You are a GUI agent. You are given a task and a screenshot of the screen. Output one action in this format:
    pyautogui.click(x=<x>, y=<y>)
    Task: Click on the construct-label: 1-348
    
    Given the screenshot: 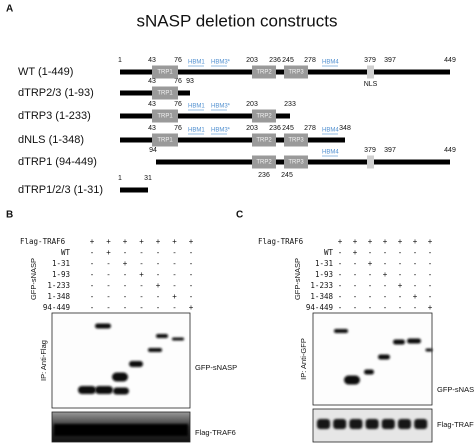 What is the action you would take?
    pyautogui.click(x=321, y=296)
    